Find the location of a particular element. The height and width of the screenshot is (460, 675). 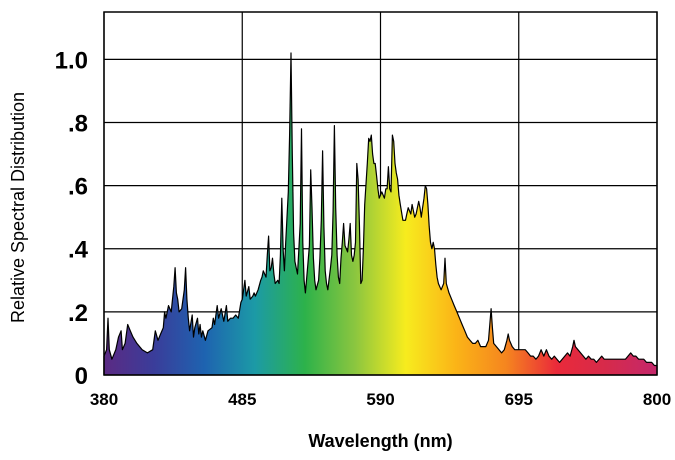

y-axis-label: Relative Spectral Distribution is located at coordinates (18, 207).